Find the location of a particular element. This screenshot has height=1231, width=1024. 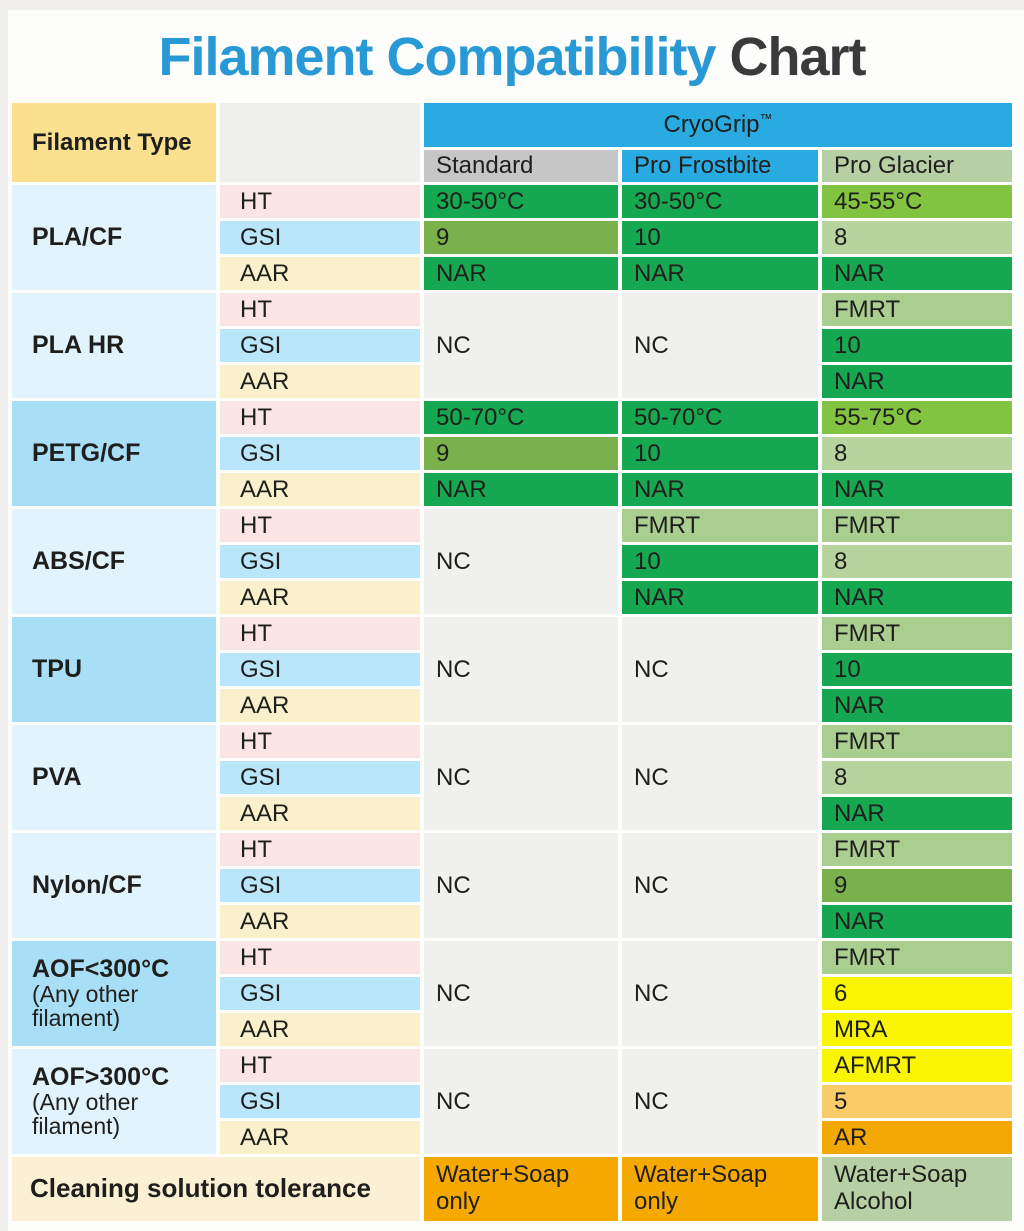

aof-300-c-glacier-aar: AR is located at coordinates (917, 1137).